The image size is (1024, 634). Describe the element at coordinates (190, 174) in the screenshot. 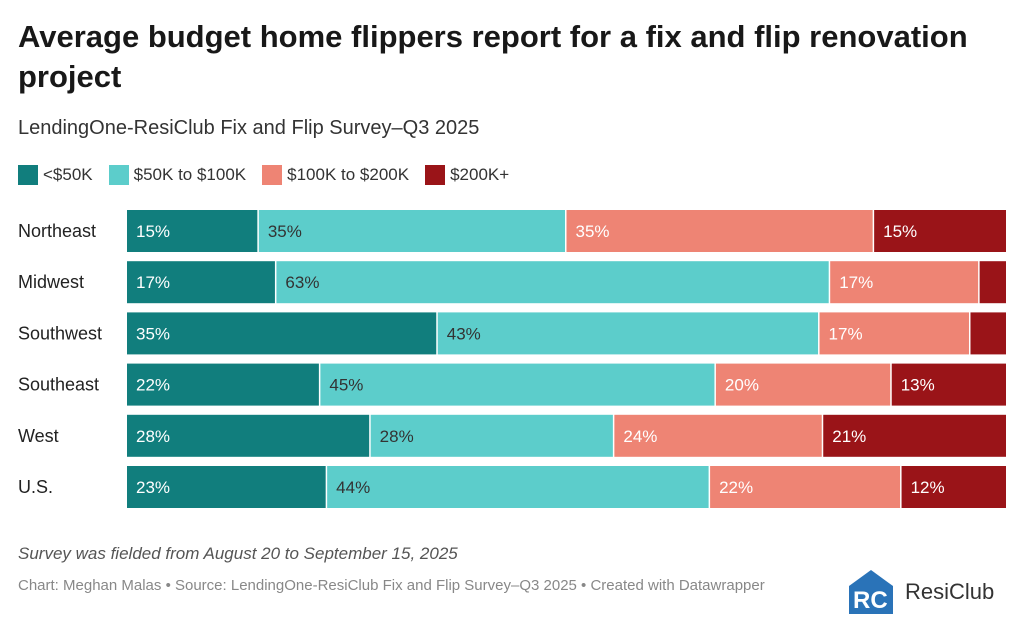

I see `legend-label-50k-100k: $50K to $100K` at that location.